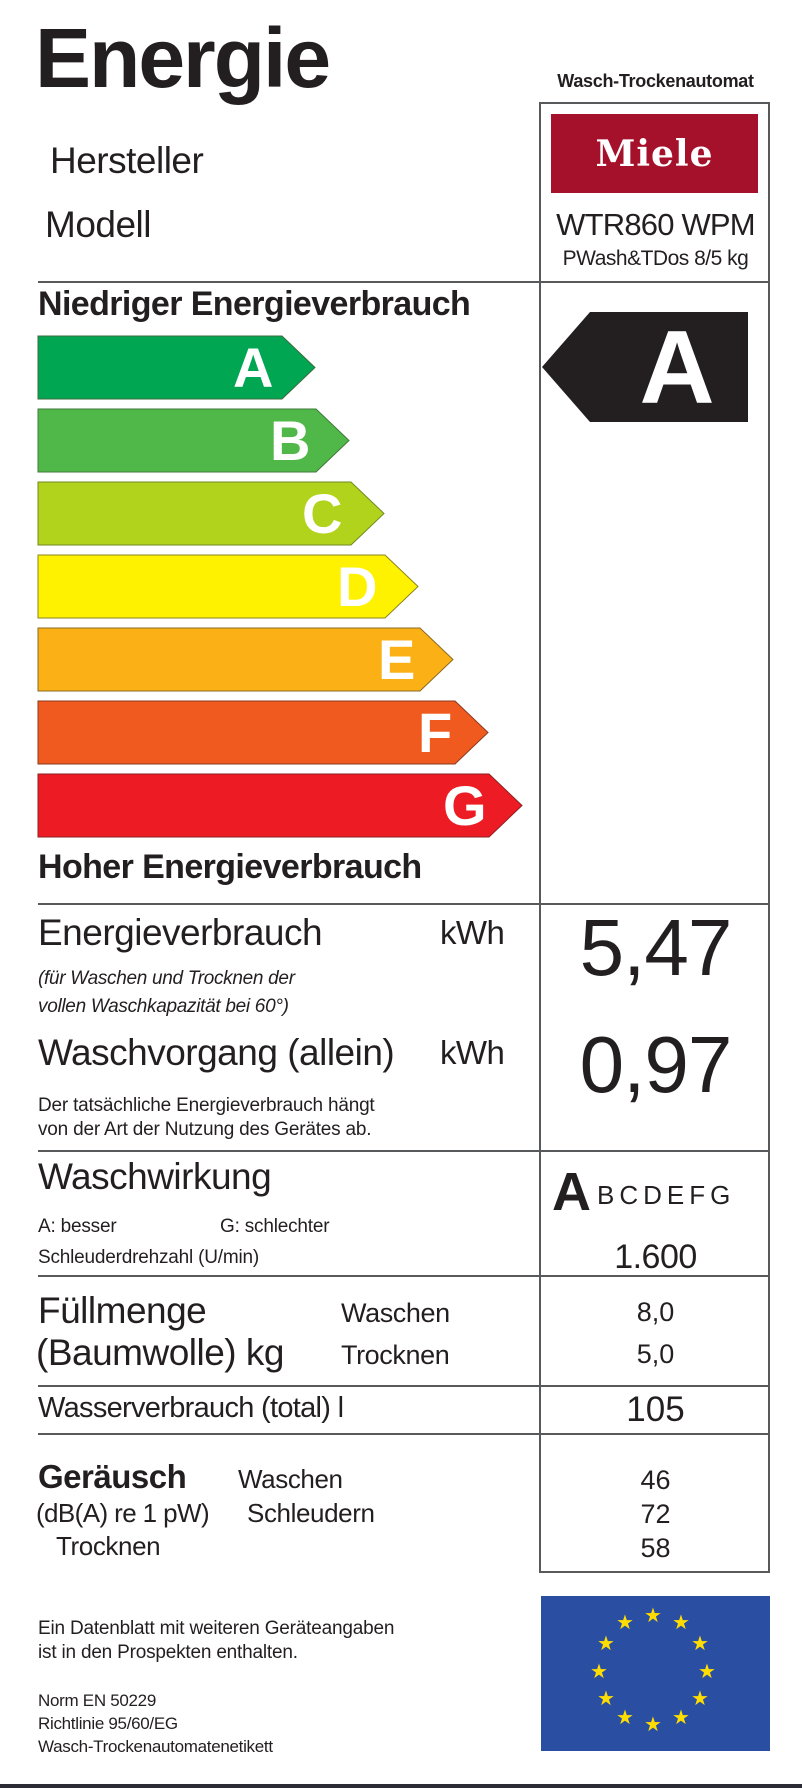  Describe the element at coordinates (655, 81) in the screenshot. I see `appliance-category: Wasch-Trockenautomat` at that location.